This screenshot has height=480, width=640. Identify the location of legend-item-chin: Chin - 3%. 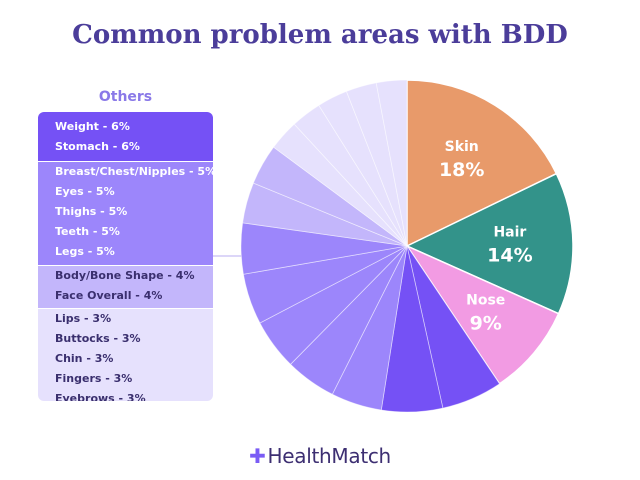
(84, 358).